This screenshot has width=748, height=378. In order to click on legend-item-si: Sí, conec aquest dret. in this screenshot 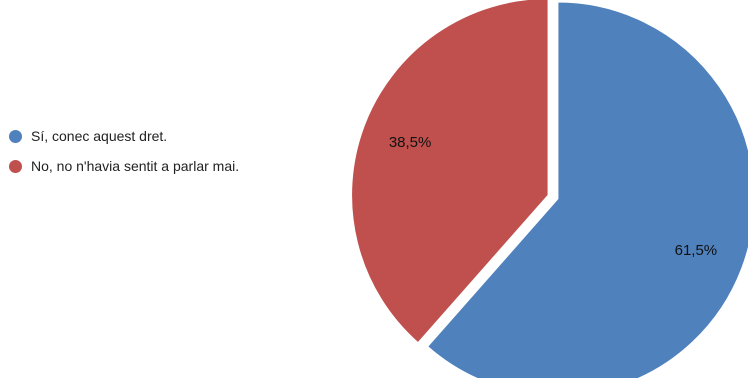, I will do `click(124, 136)`.